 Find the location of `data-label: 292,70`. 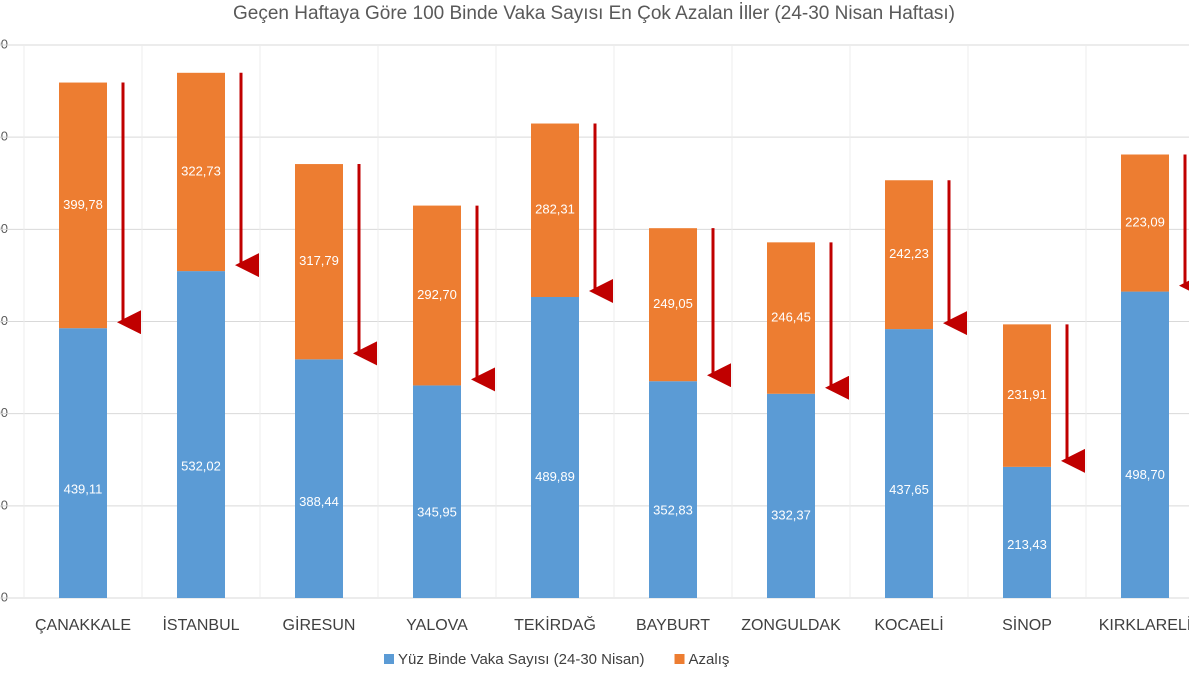

data-label: 292,70 is located at coordinates (437, 294).